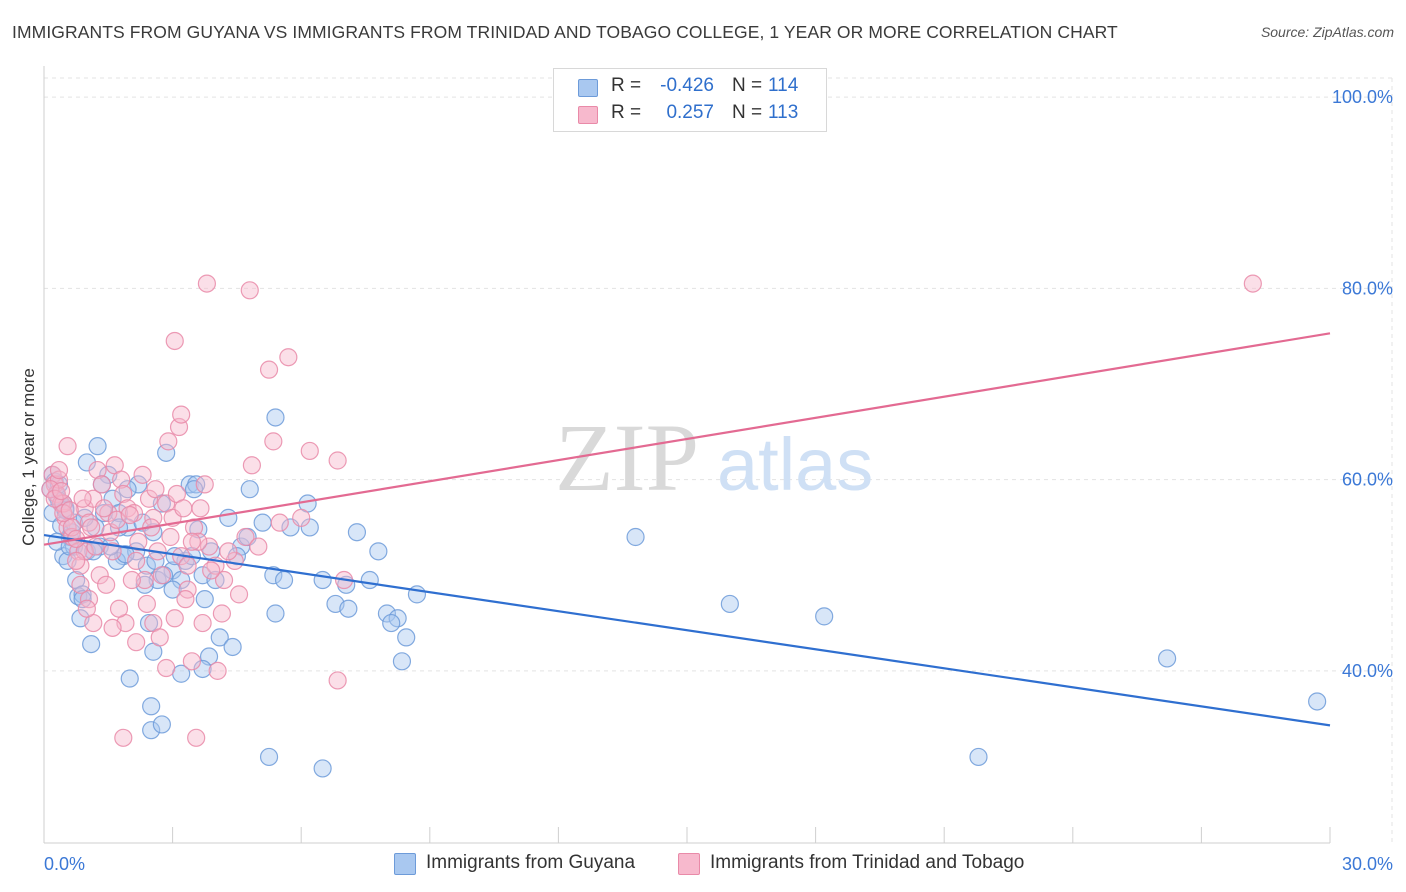  I want to click on legend-n-label: N =, so click(747, 112).